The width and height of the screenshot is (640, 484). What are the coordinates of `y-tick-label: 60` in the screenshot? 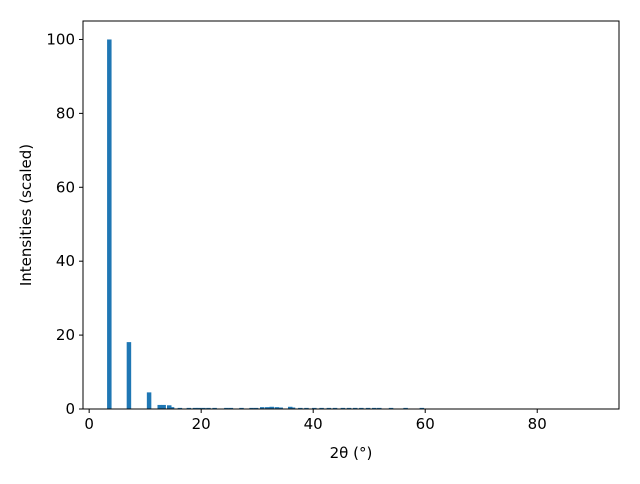 It's located at (65, 187).